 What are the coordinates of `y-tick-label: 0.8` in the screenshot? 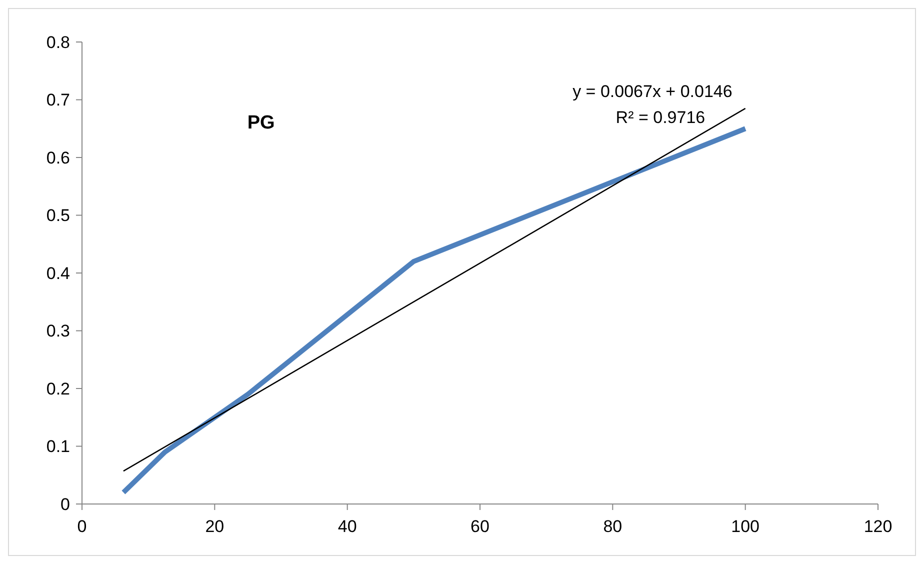 It's located at (58, 42).